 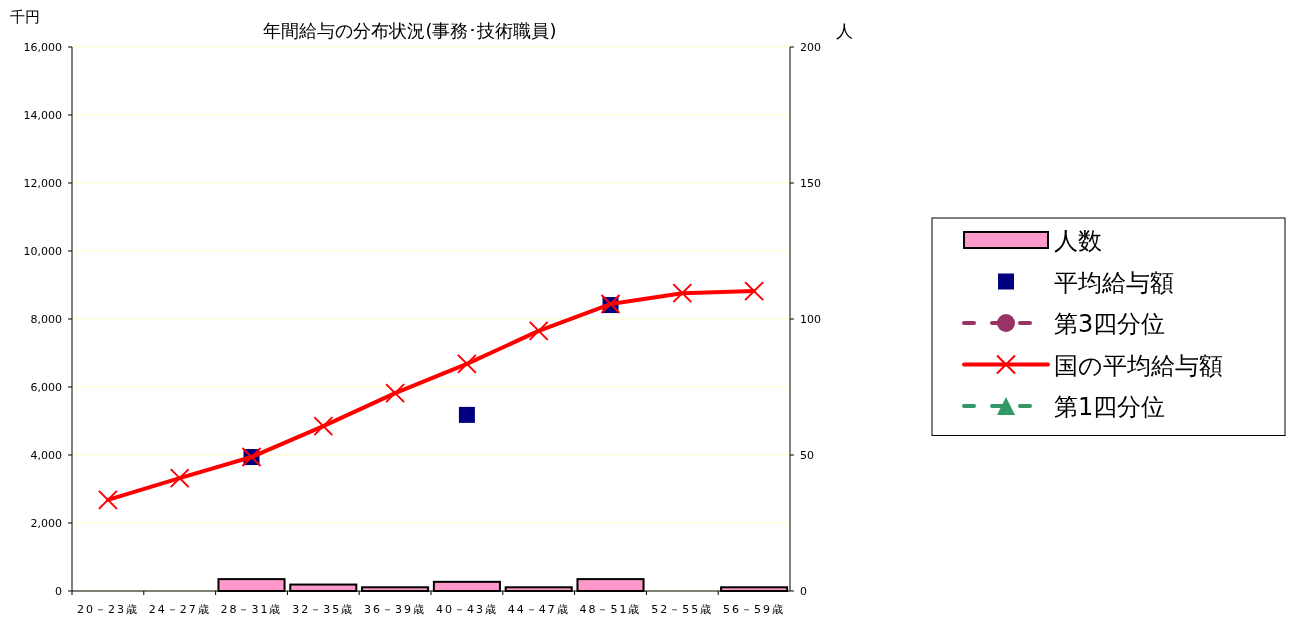 I want to click on legend-label: 第3四分位, so click(x=1110, y=324).